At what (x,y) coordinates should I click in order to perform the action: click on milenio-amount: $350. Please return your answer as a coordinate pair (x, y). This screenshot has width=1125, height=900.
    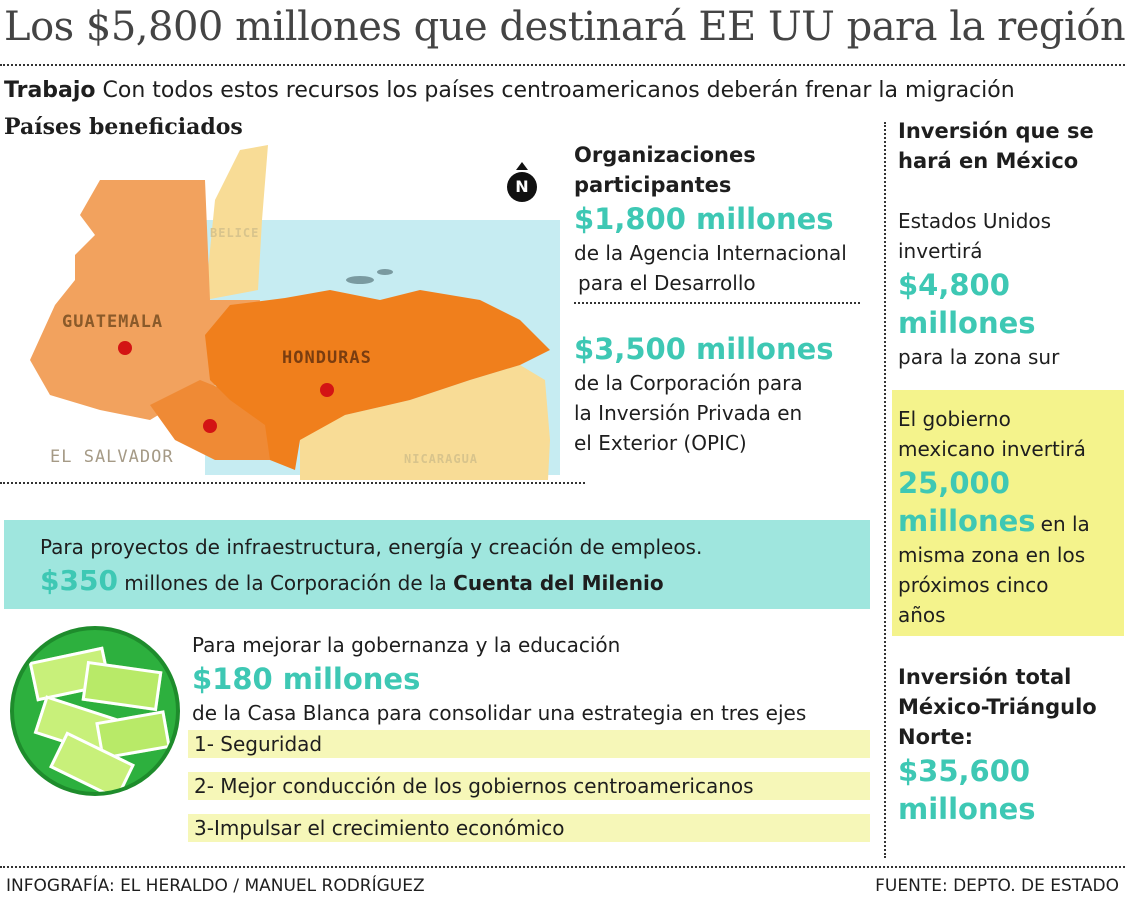
    Looking at the image, I should click on (79, 580).